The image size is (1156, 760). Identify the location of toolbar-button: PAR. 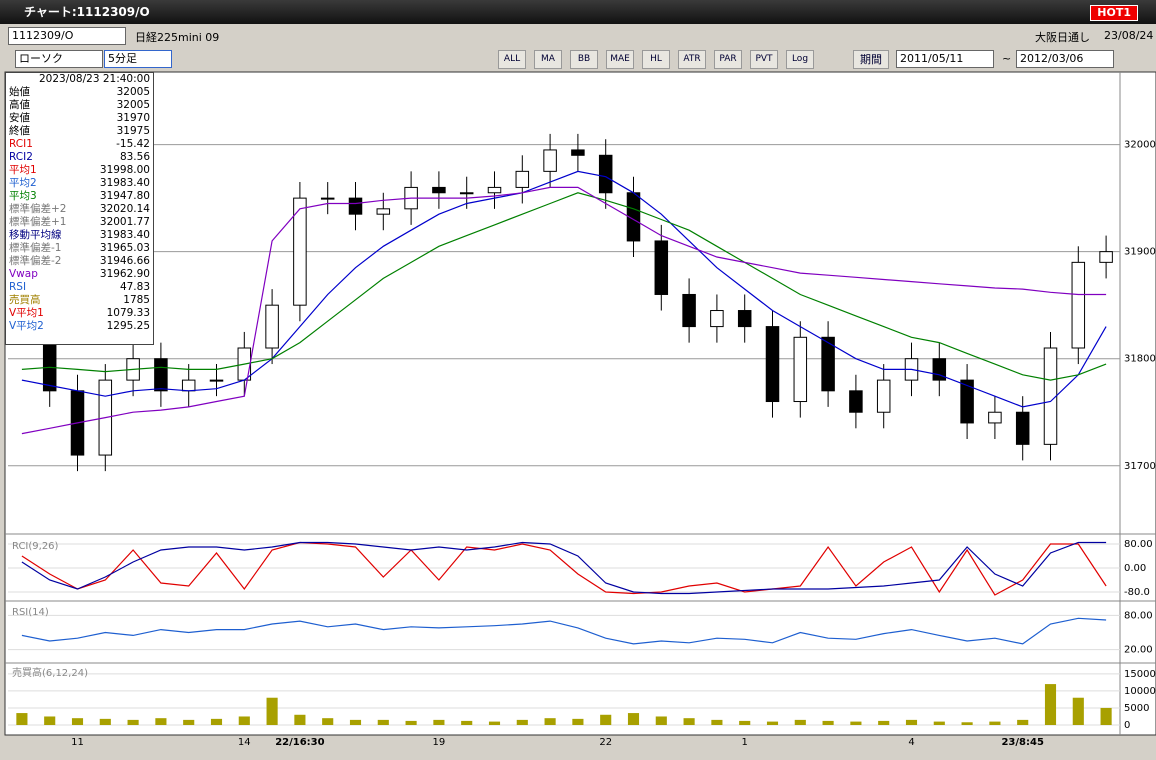
(728, 59).